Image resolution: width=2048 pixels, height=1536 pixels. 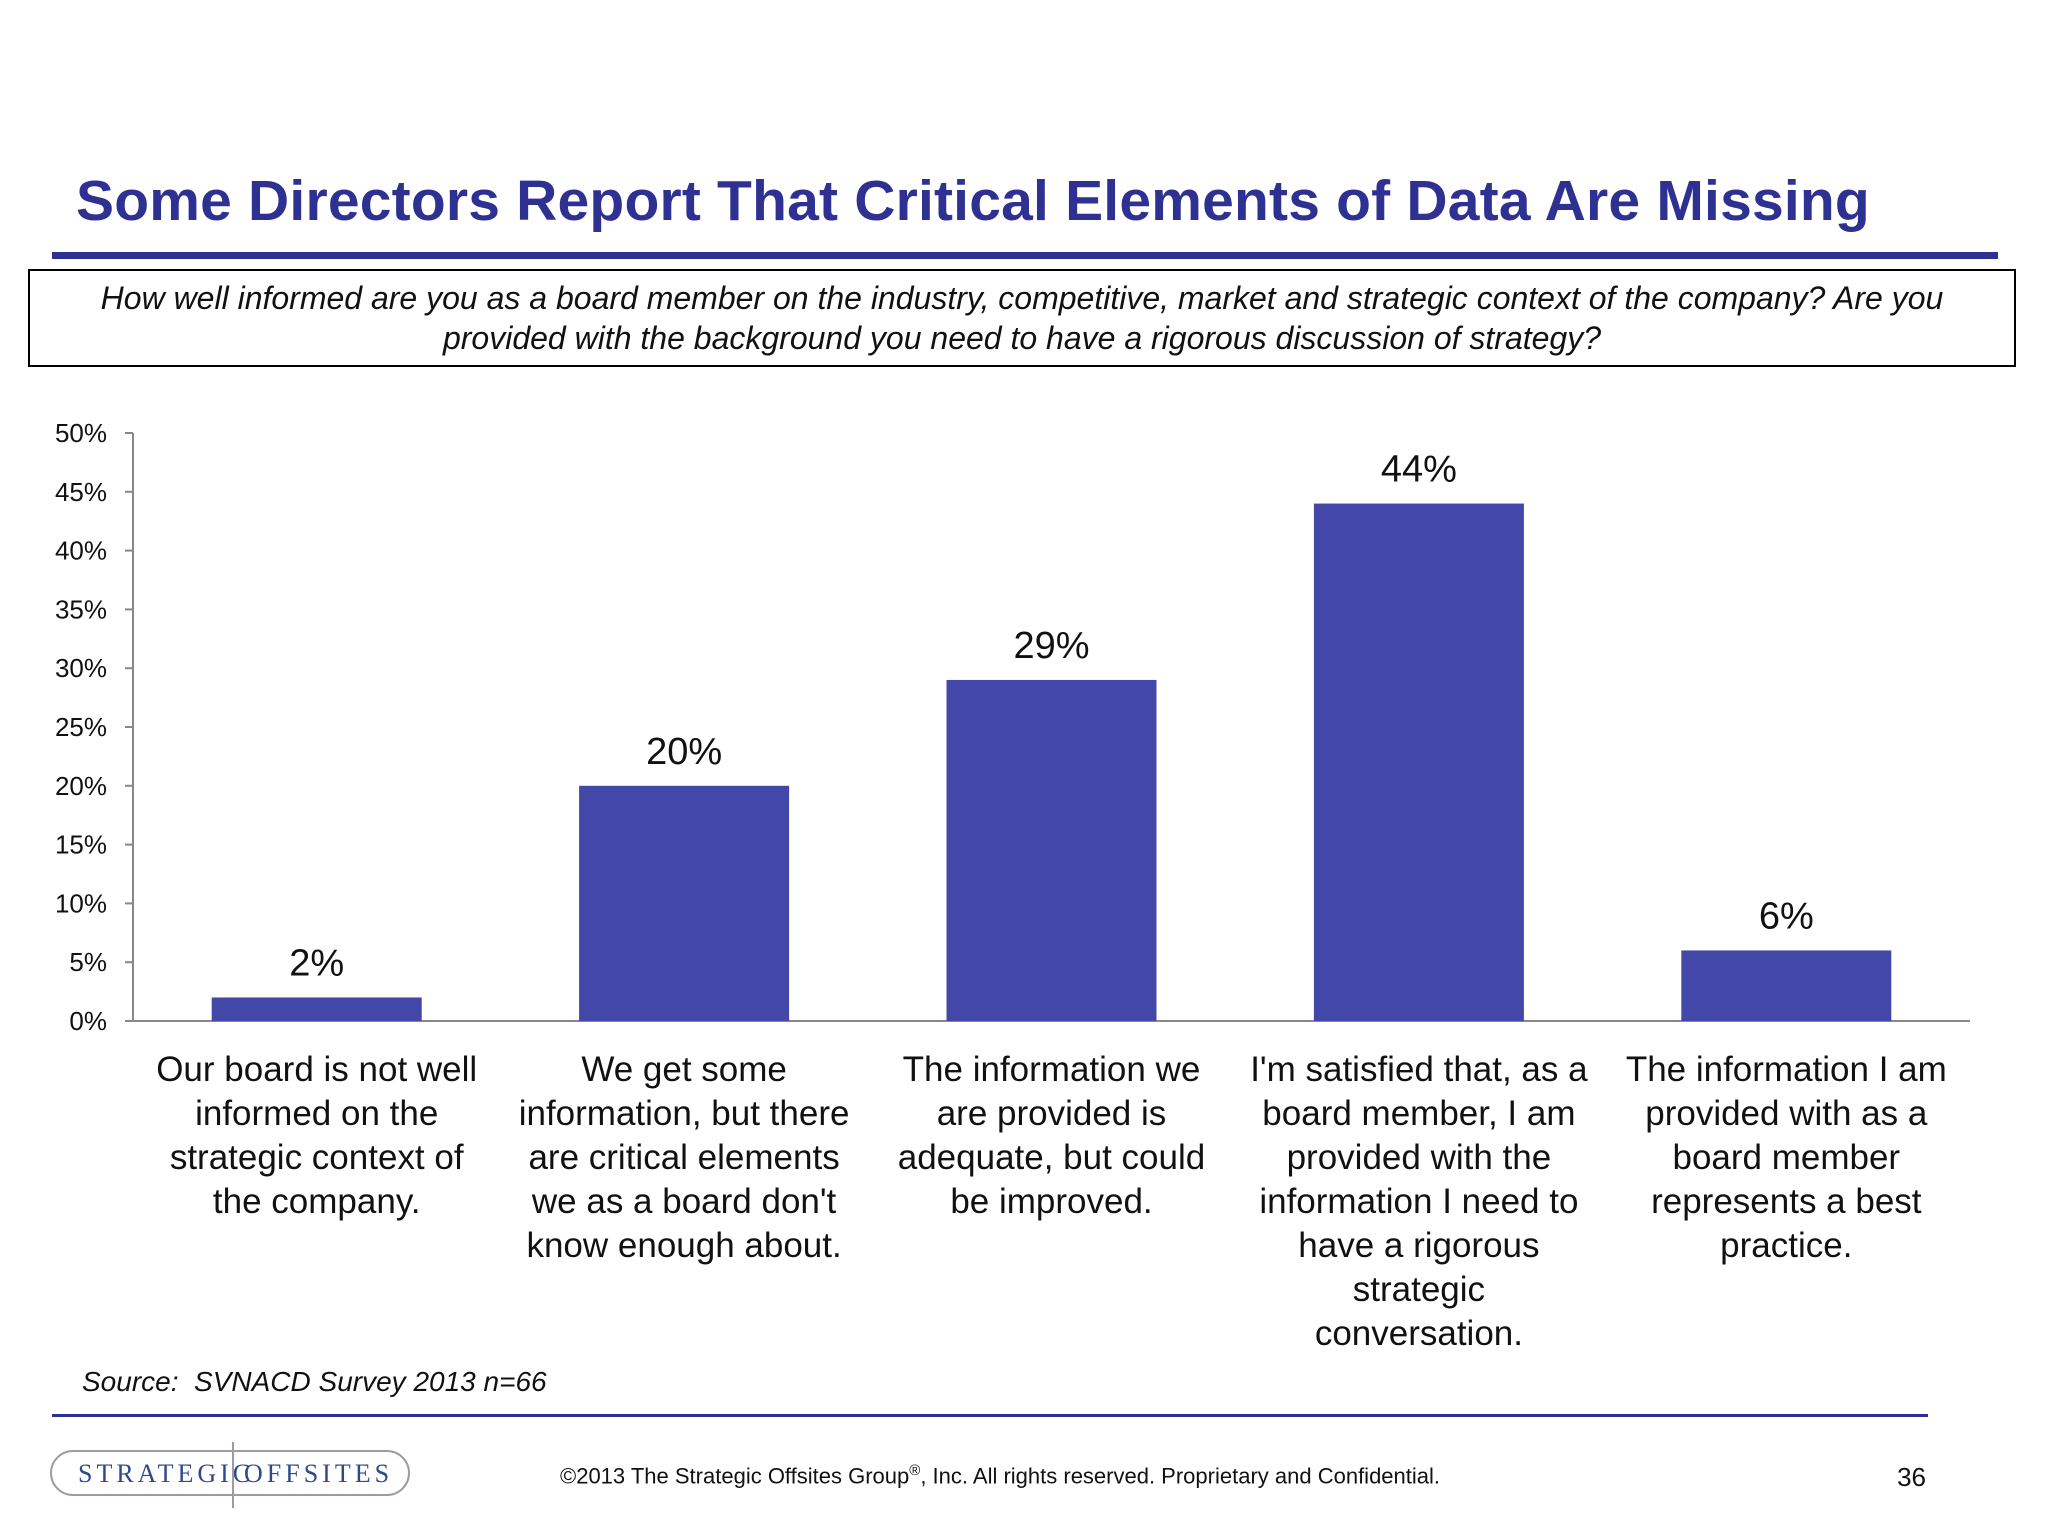 I want to click on category-label-line: provided with as a, so click(x=1786, y=1113).